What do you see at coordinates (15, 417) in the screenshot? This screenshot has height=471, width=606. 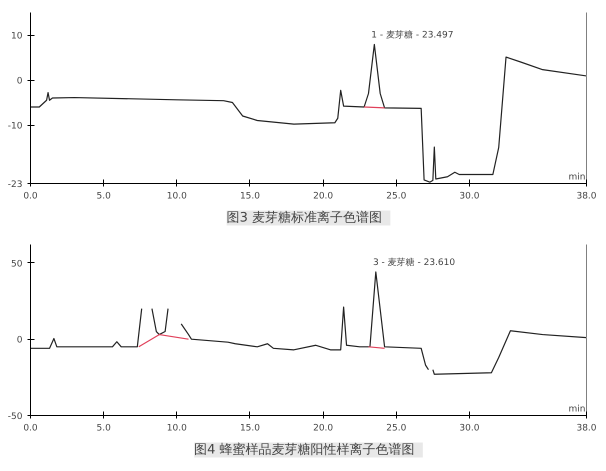 I see `y-tick-label: -50` at bounding box center [15, 417].